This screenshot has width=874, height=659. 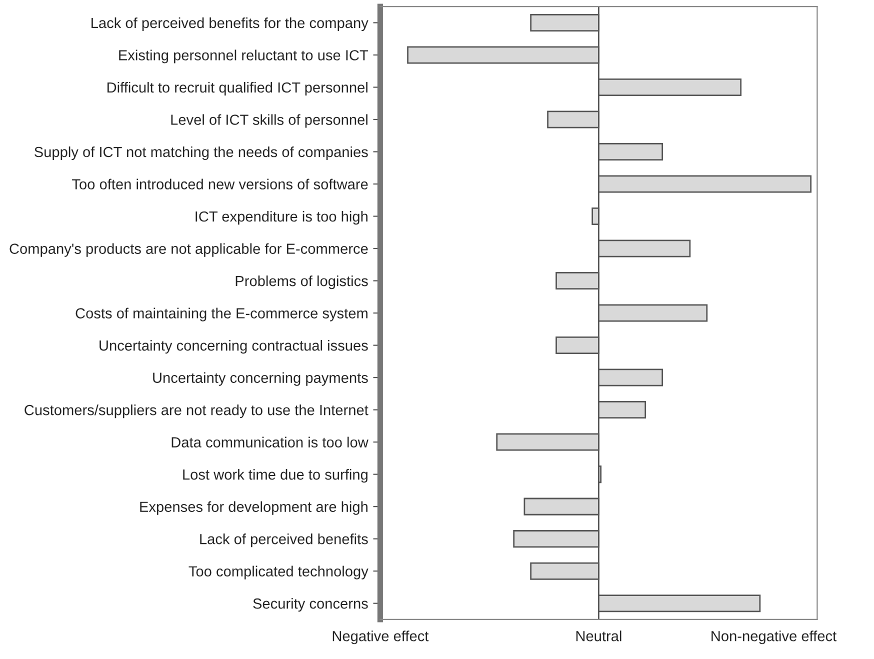 What do you see at coordinates (380, 637) in the screenshot?
I see `text: Negative effect` at bounding box center [380, 637].